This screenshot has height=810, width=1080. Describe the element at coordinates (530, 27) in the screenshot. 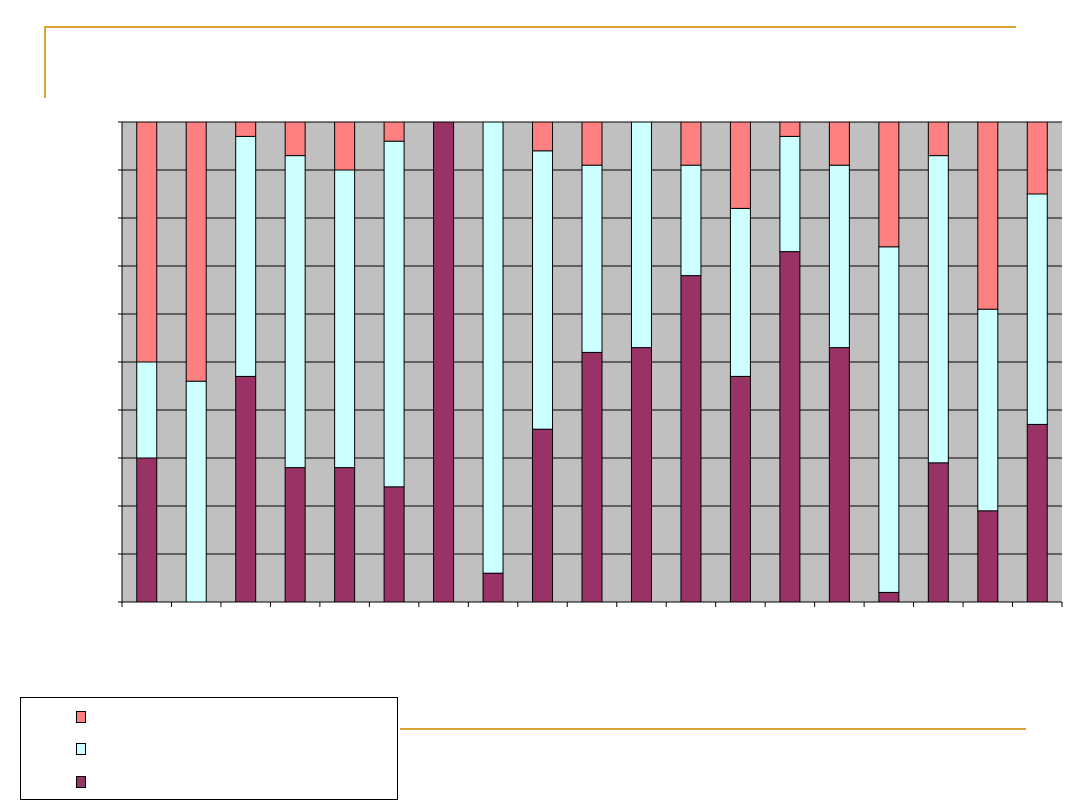

I see `slide-accent-line-top` at that location.